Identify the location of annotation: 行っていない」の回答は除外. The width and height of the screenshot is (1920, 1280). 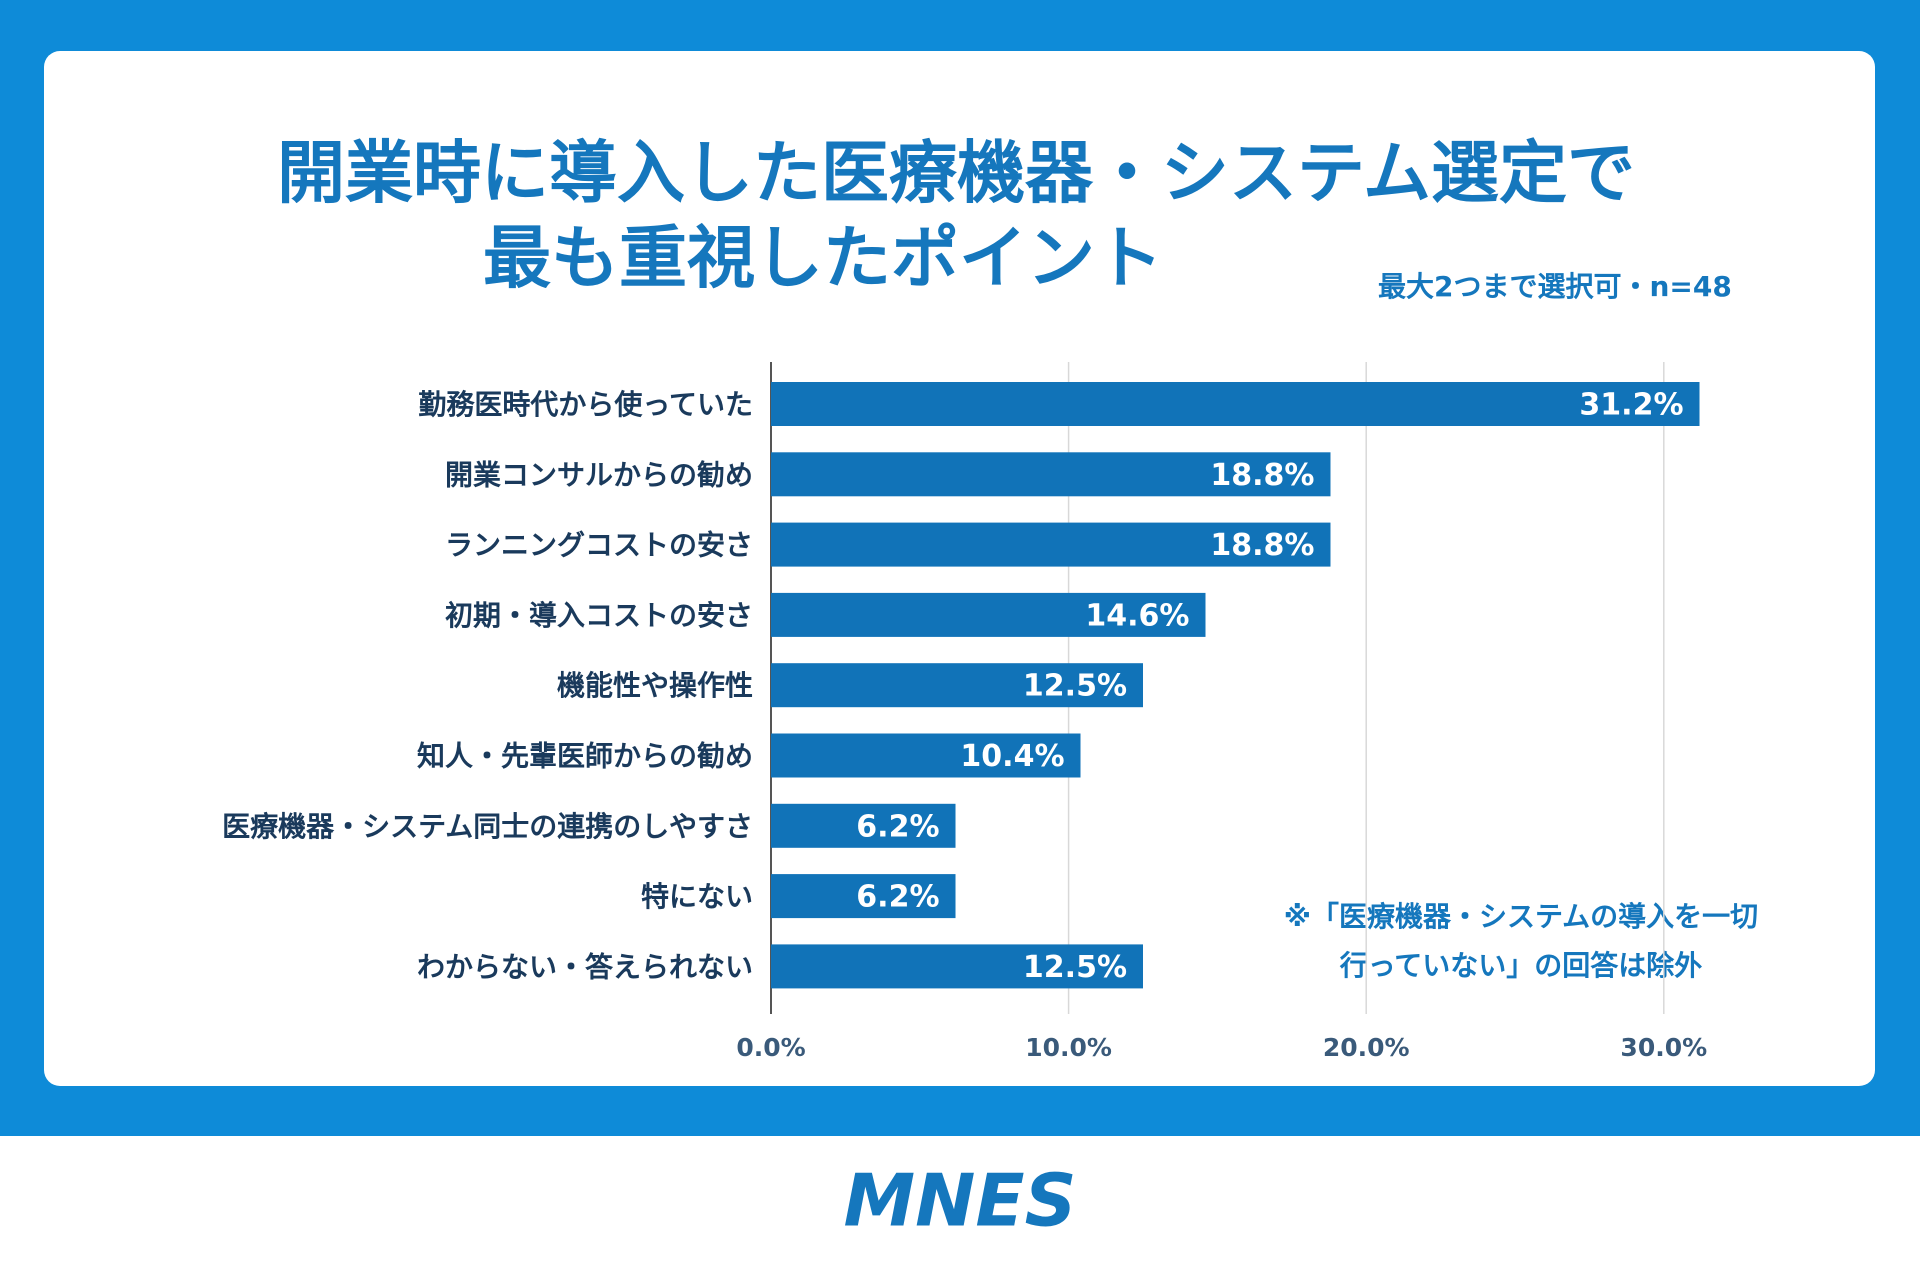
(1521, 965).